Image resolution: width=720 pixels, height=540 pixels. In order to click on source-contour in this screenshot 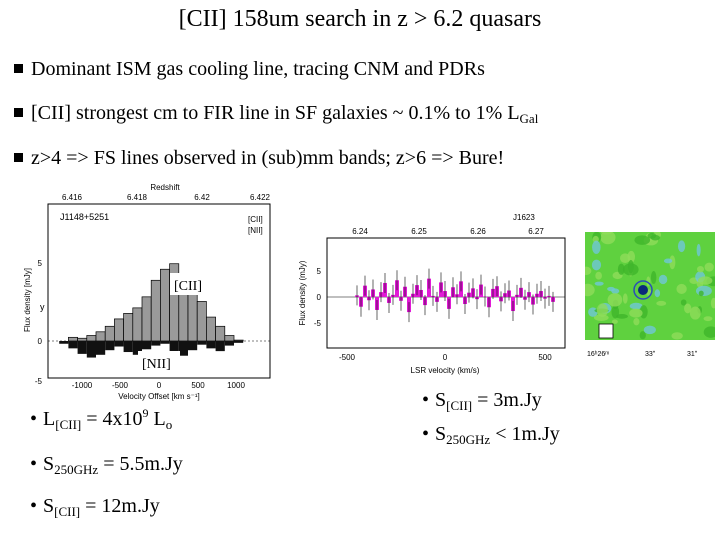, I will do `click(643, 290)`.